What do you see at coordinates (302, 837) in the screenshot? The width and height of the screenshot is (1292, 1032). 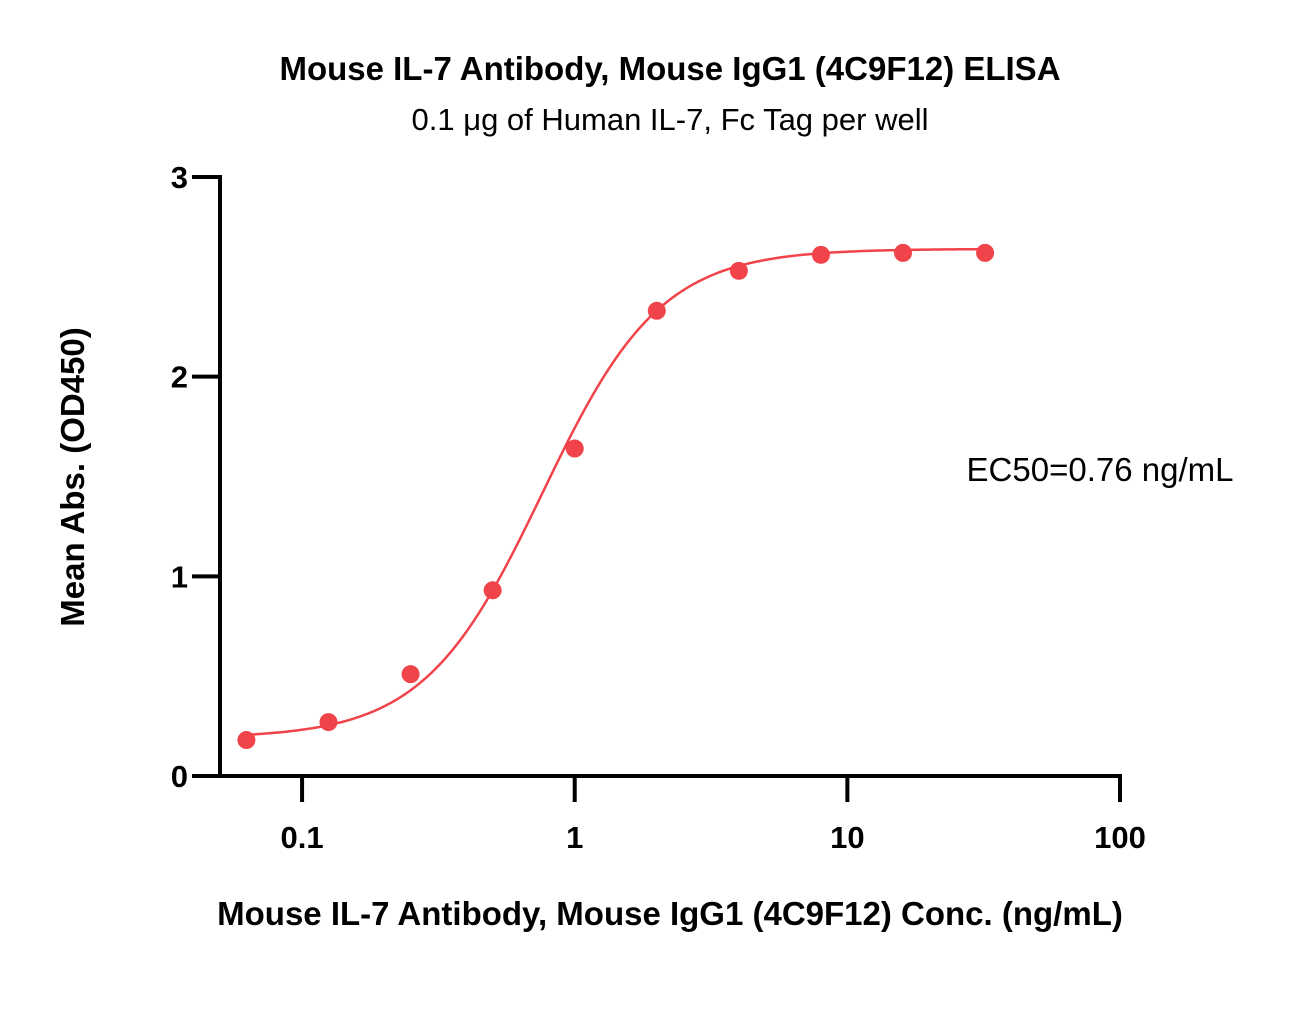 I see `x-tick-label: 0.1` at bounding box center [302, 837].